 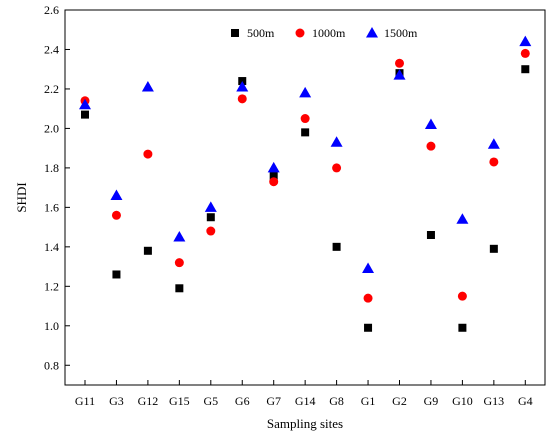 What do you see at coordinates (525, 401) in the screenshot?
I see `x-tick-label: G4` at bounding box center [525, 401].